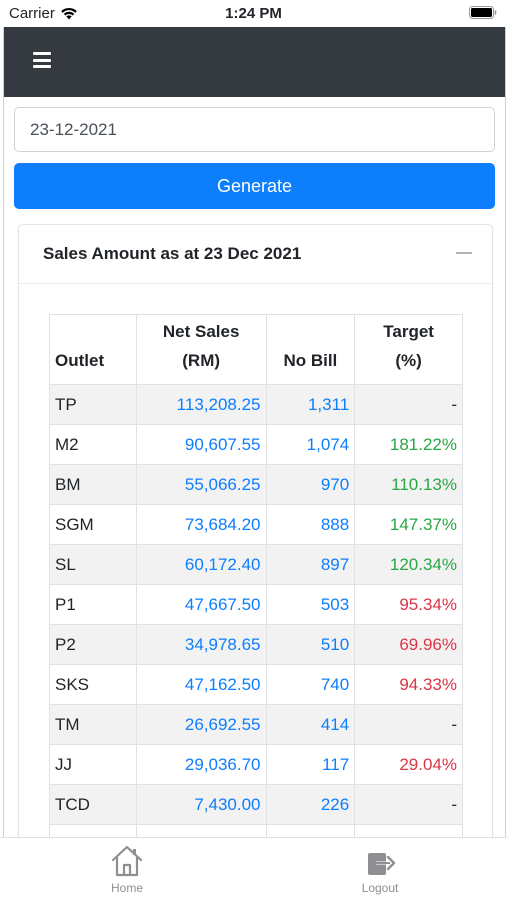 Image resolution: width=507 pixels, height=901 pixels. Describe the element at coordinates (408, 684) in the screenshot. I see `target-cell: 94.33%` at that location.